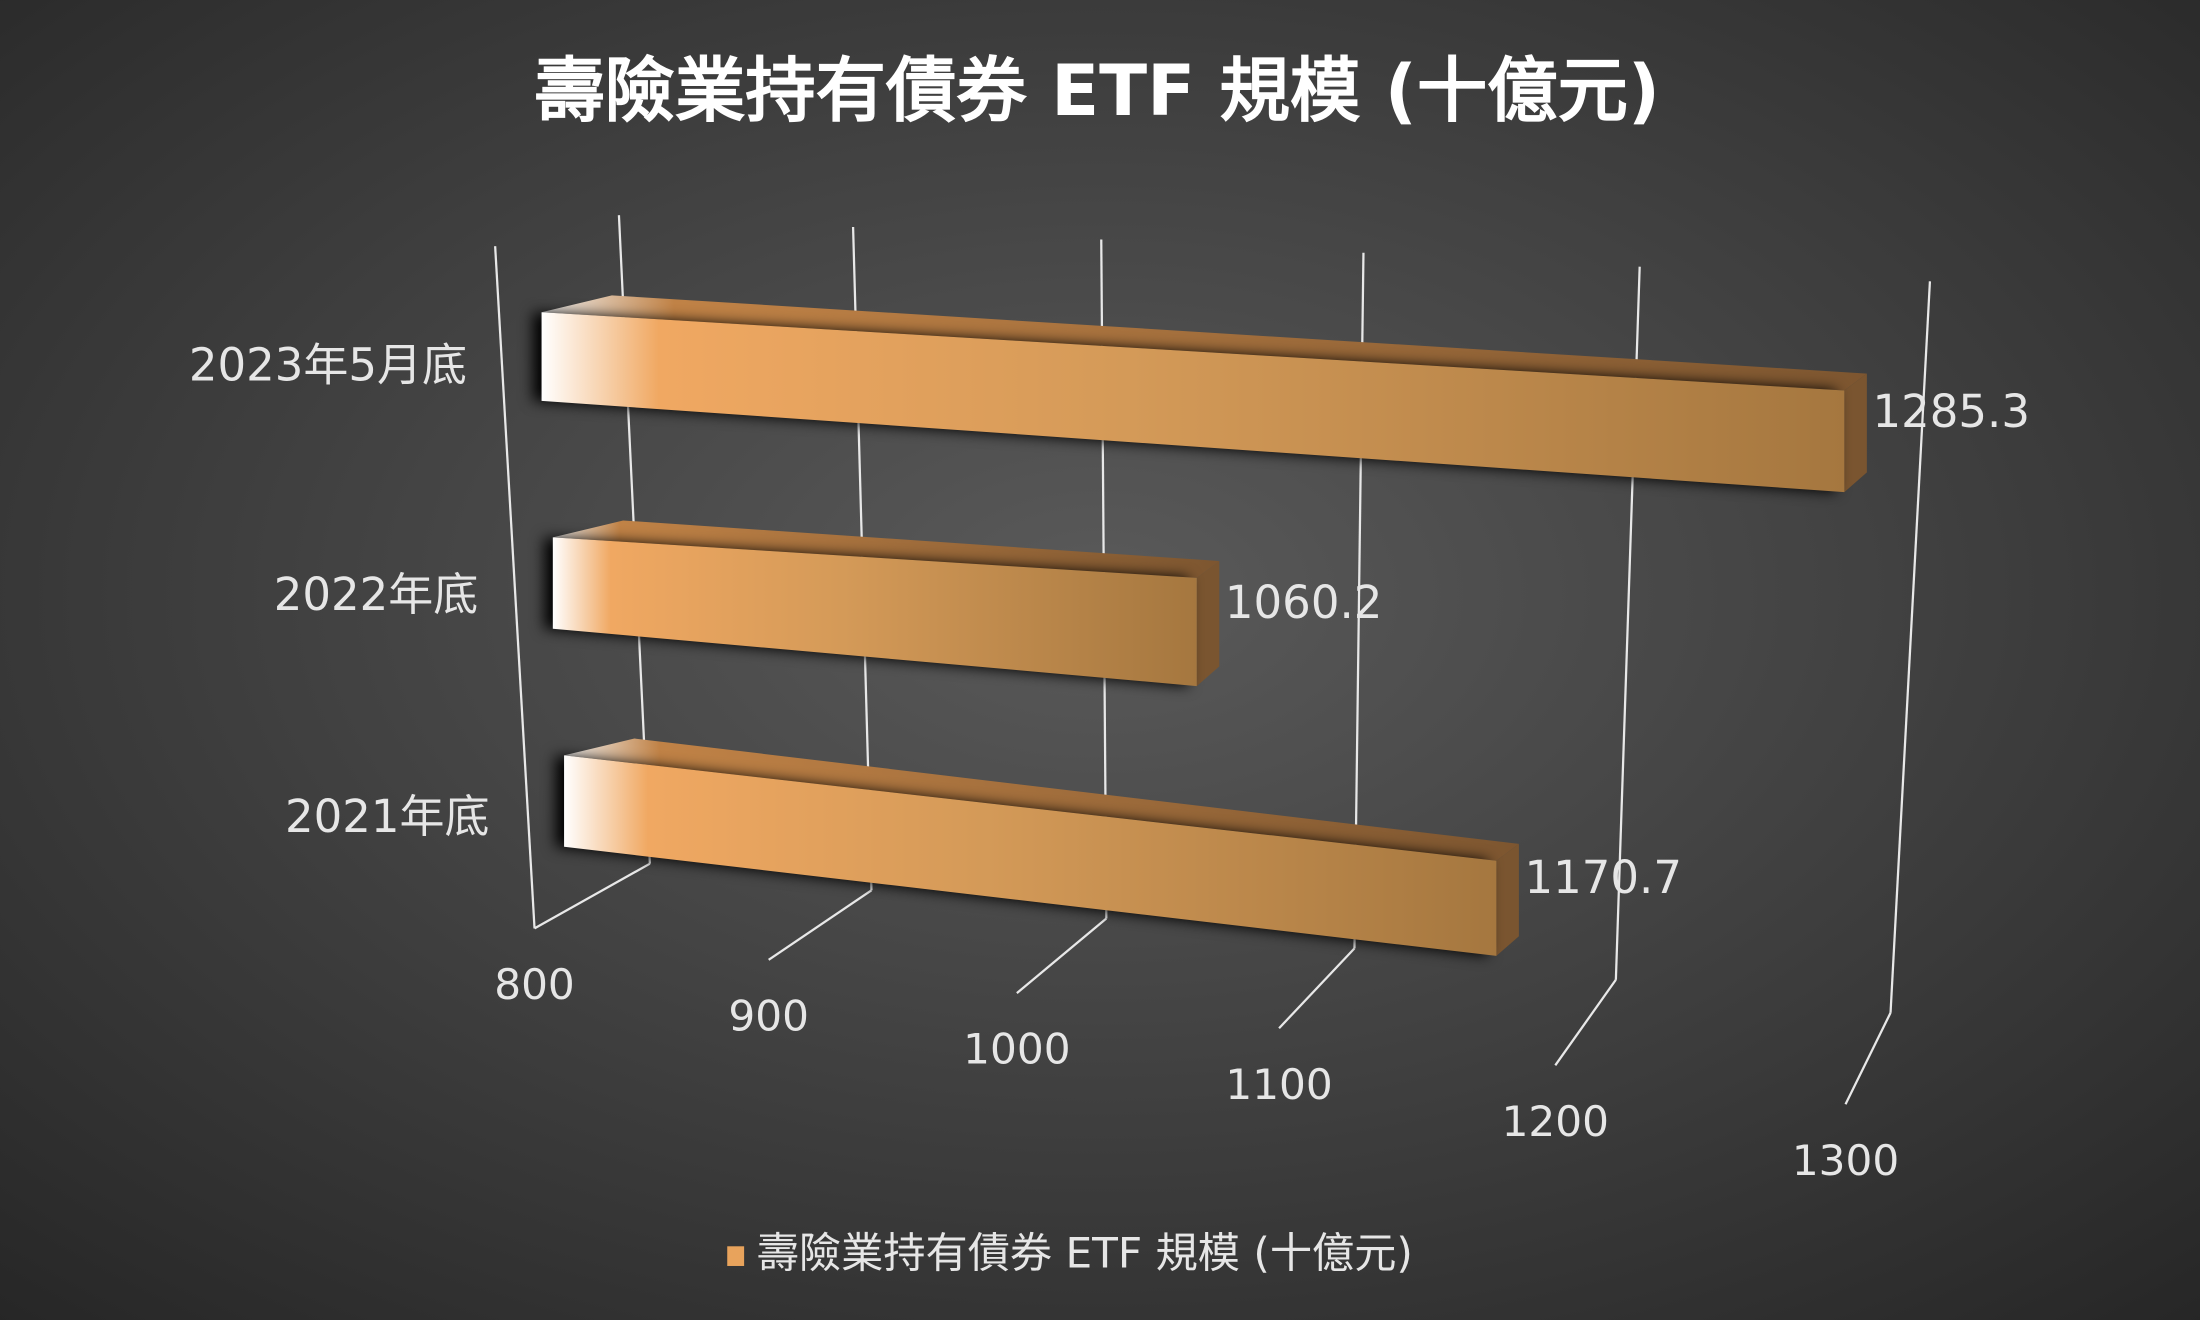 The width and height of the screenshot is (2200, 1320). I want to click on chart-title: 壽險業持有債券 ETF 規模 (十億元), so click(1097, 91).